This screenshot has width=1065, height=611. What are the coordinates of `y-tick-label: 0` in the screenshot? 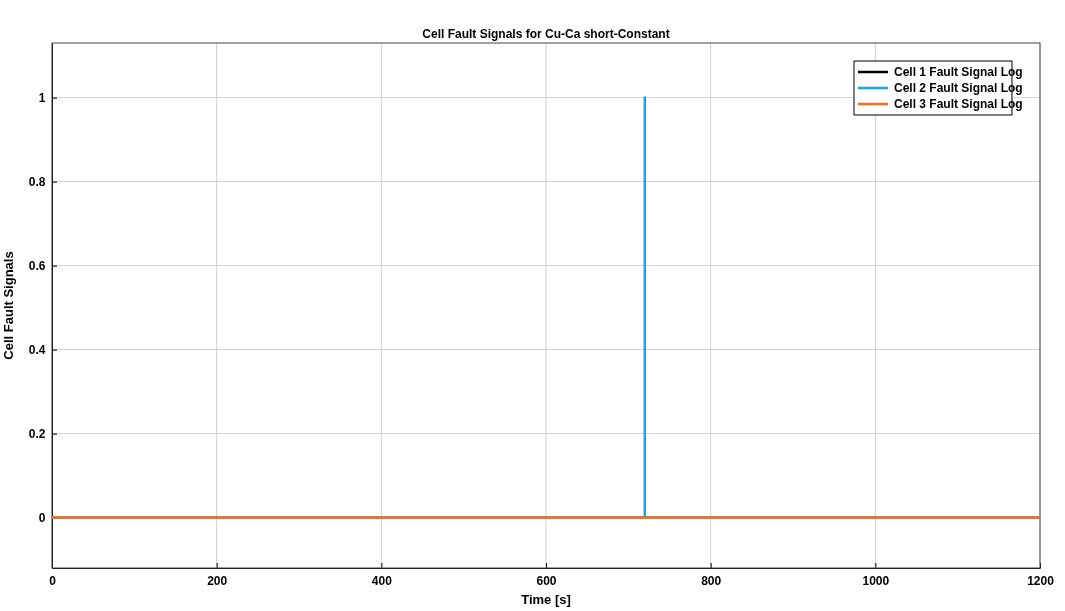 It's located at (42, 517).